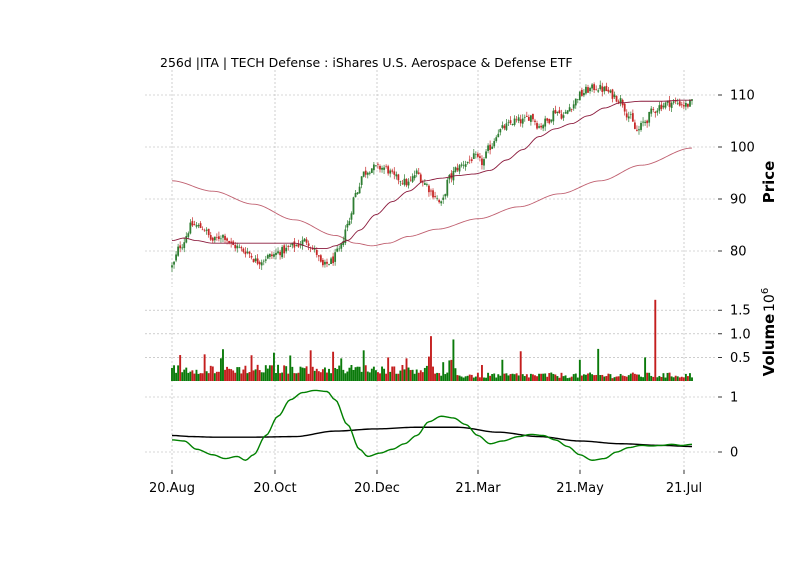 The width and height of the screenshot is (800, 579). I want to click on price-tick-label: 110, so click(742, 96).